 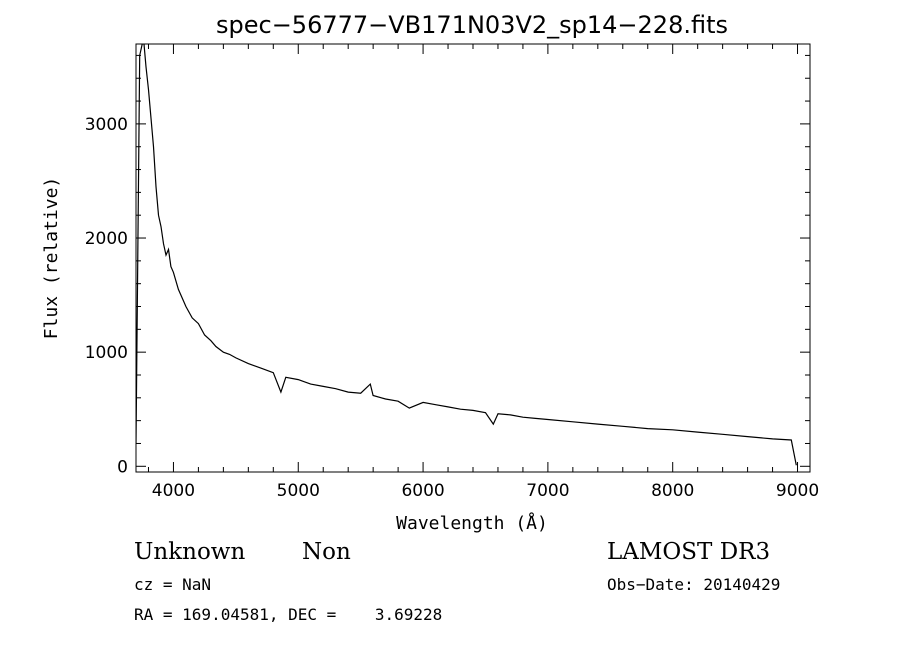 I want to click on y-tick-label: 3000, so click(x=106, y=125).